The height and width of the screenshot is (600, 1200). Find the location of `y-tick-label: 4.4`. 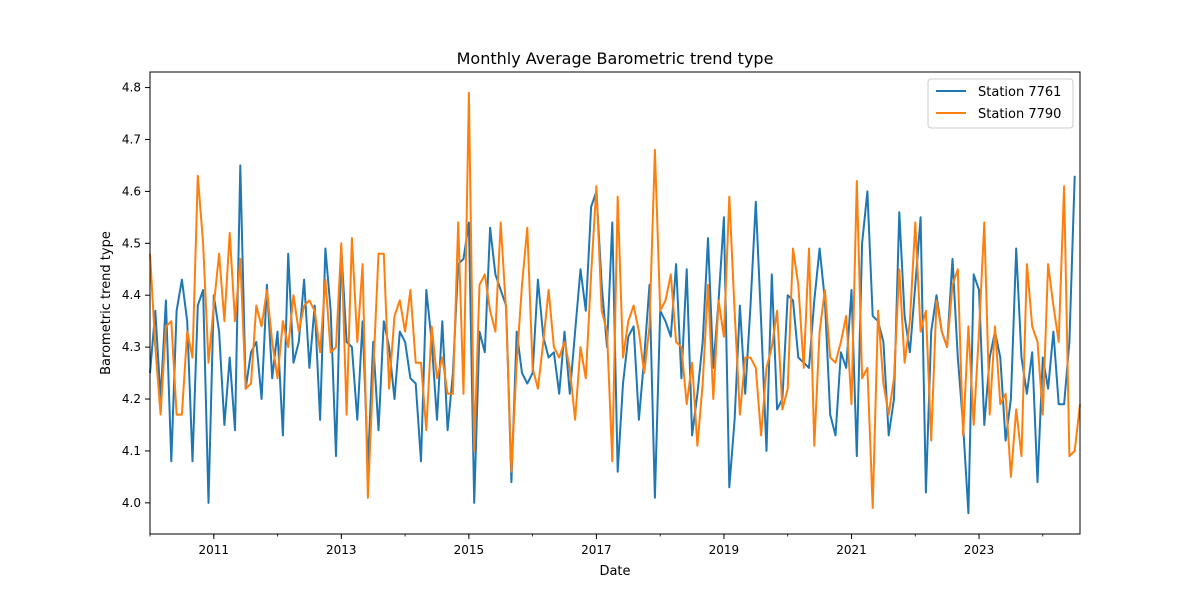

y-tick-label: 4.4 is located at coordinates (131, 295).